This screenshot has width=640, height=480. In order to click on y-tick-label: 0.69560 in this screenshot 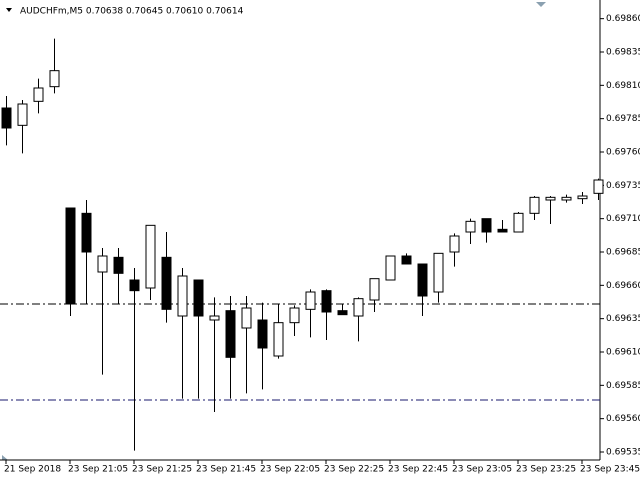, I will do `click(623, 419)`.